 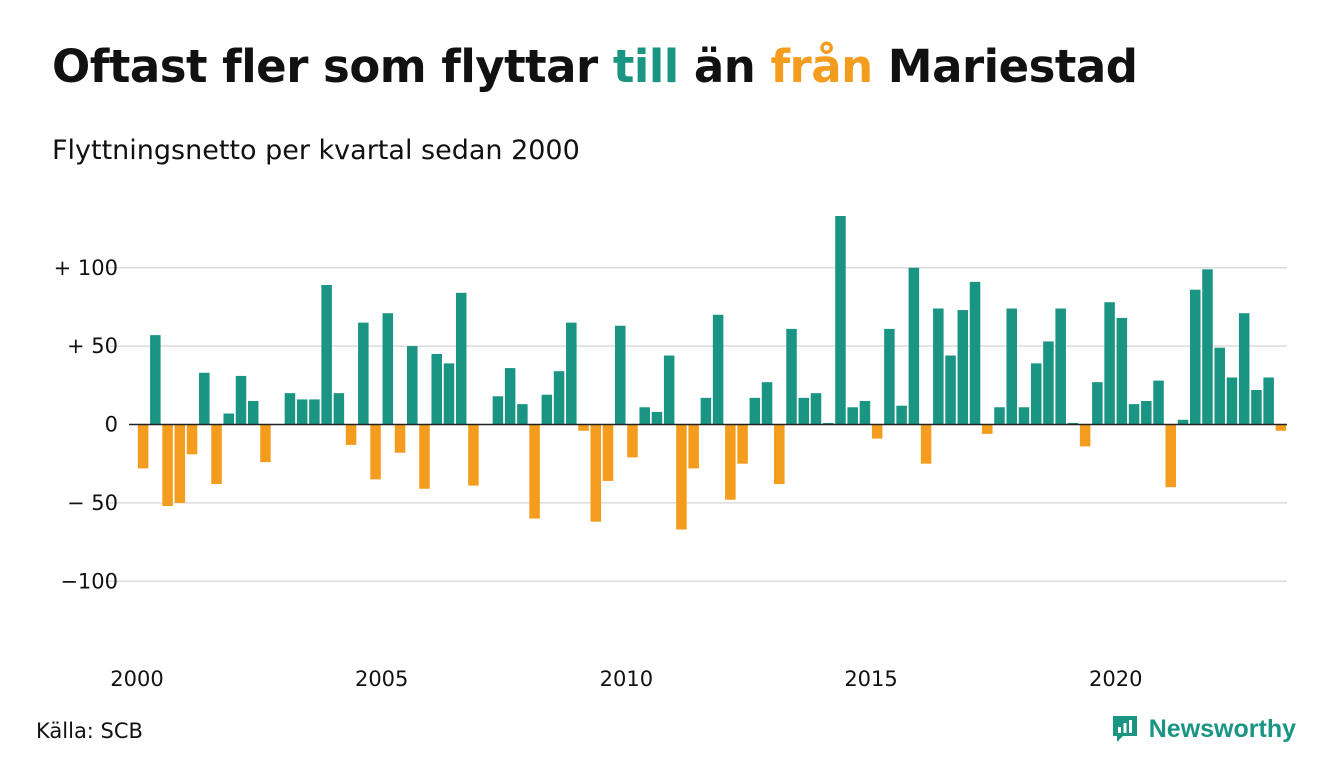 What do you see at coordinates (332, 66) in the screenshot?
I see `title-part-1: Oftast fler som flyttar` at bounding box center [332, 66].